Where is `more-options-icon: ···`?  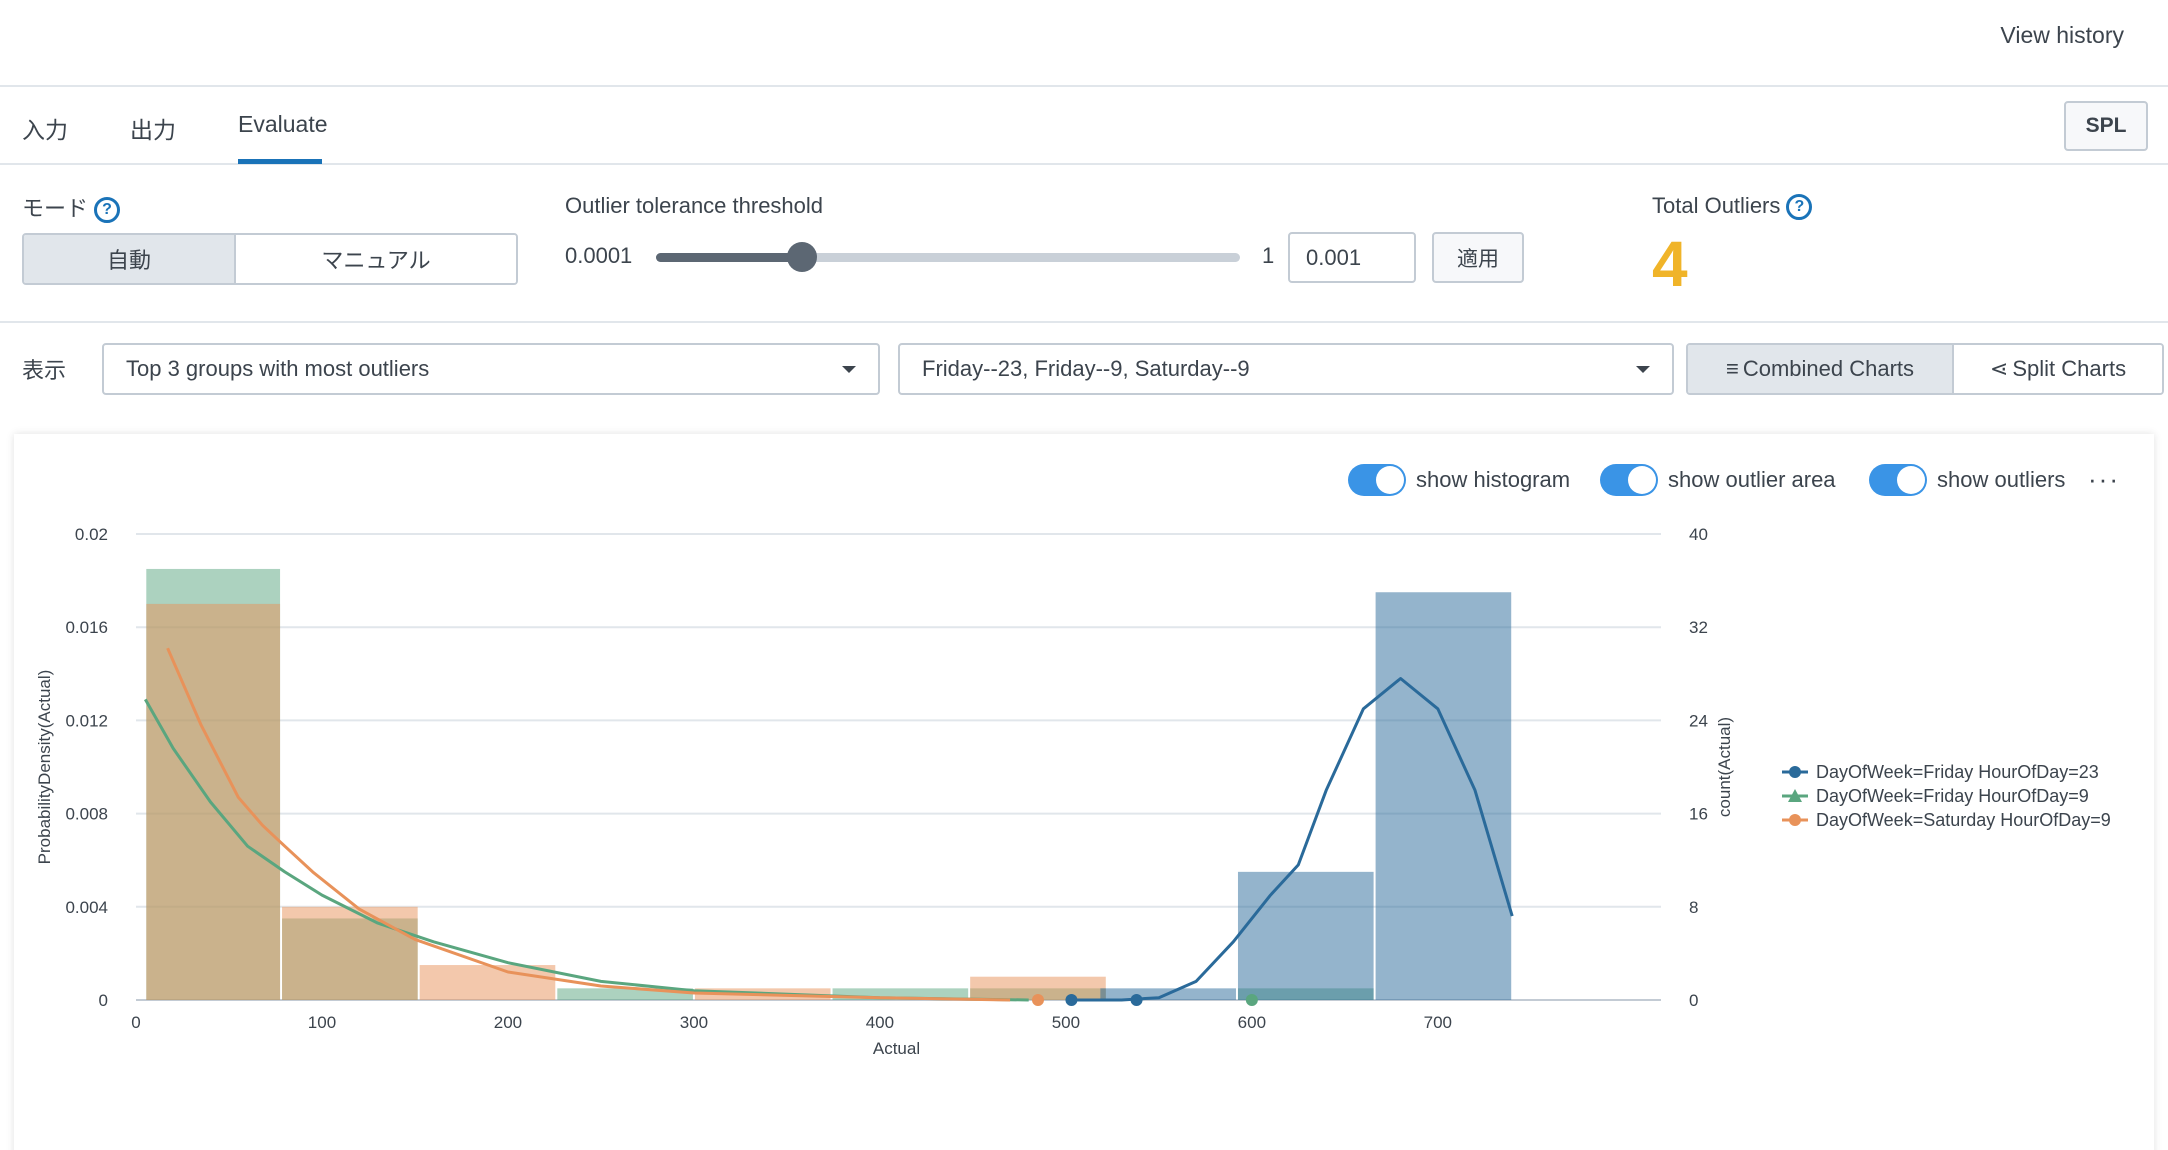
more-options-icon: ··· is located at coordinates (2104, 479).